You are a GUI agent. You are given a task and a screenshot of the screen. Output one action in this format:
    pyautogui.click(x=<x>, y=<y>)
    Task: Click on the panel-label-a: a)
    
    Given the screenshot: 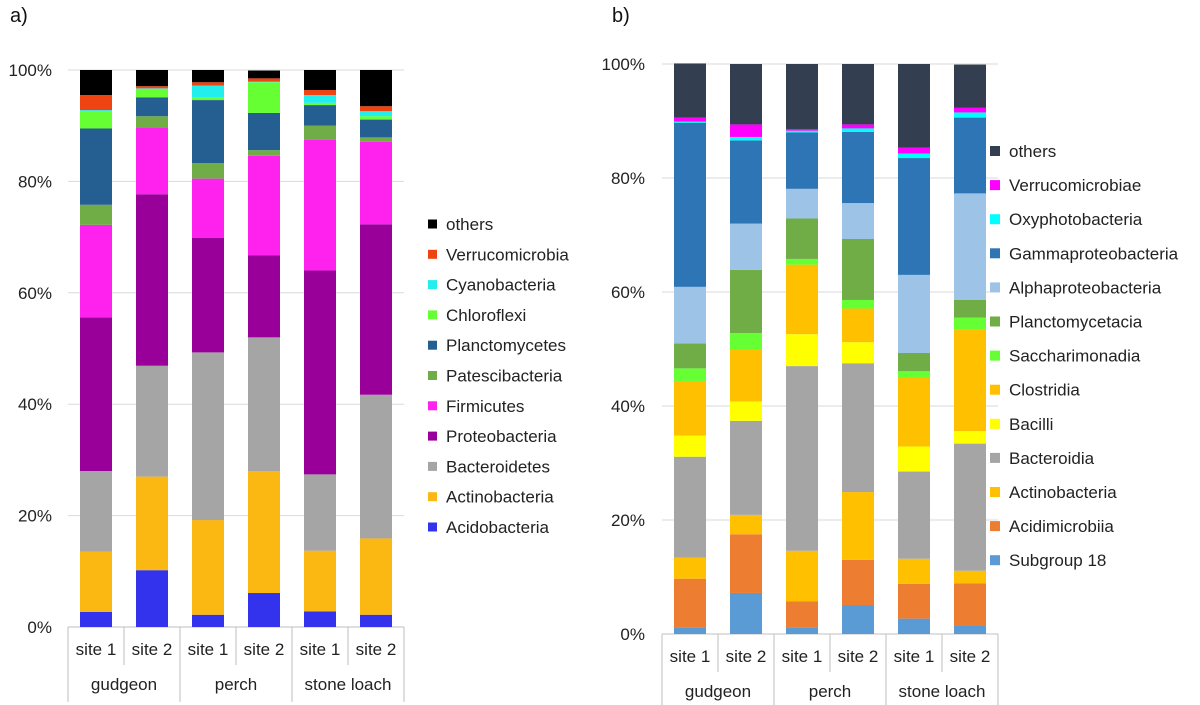 What is the action you would take?
    pyautogui.click(x=19, y=16)
    